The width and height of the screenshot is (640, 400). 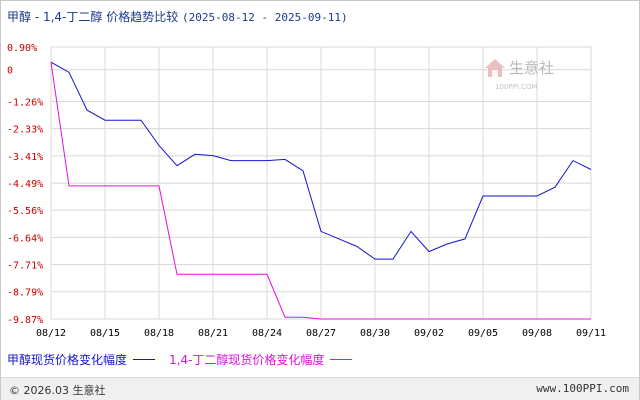 I want to click on x-tick-label: 08/27, so click(x=321, y=333).